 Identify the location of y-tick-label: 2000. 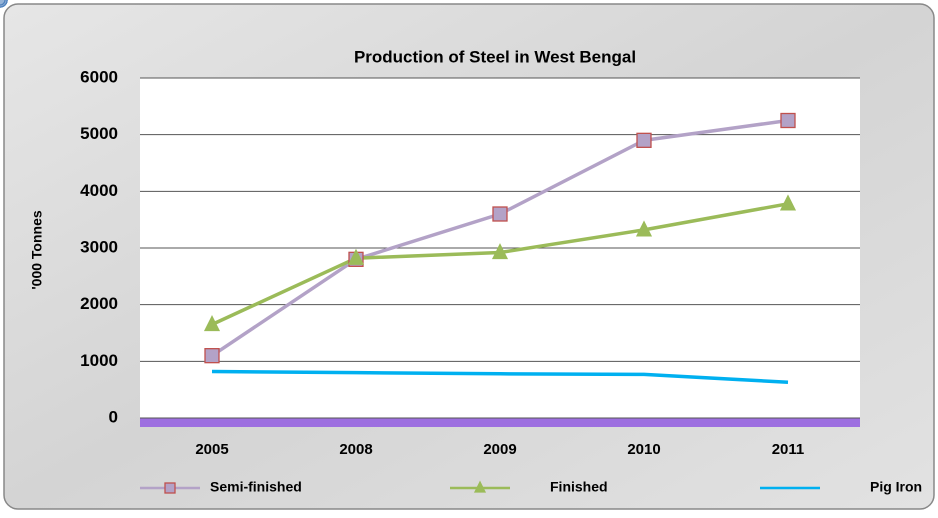
(99, 303).